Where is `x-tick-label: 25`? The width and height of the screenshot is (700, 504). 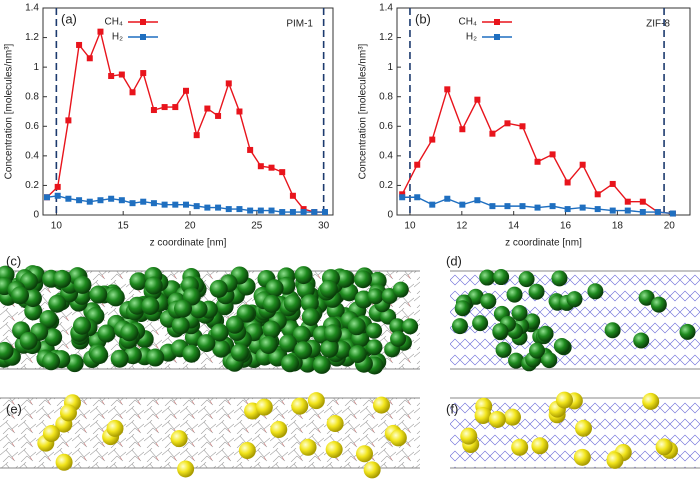
x-tick-label: 25 is located at coordinates (257, 226).